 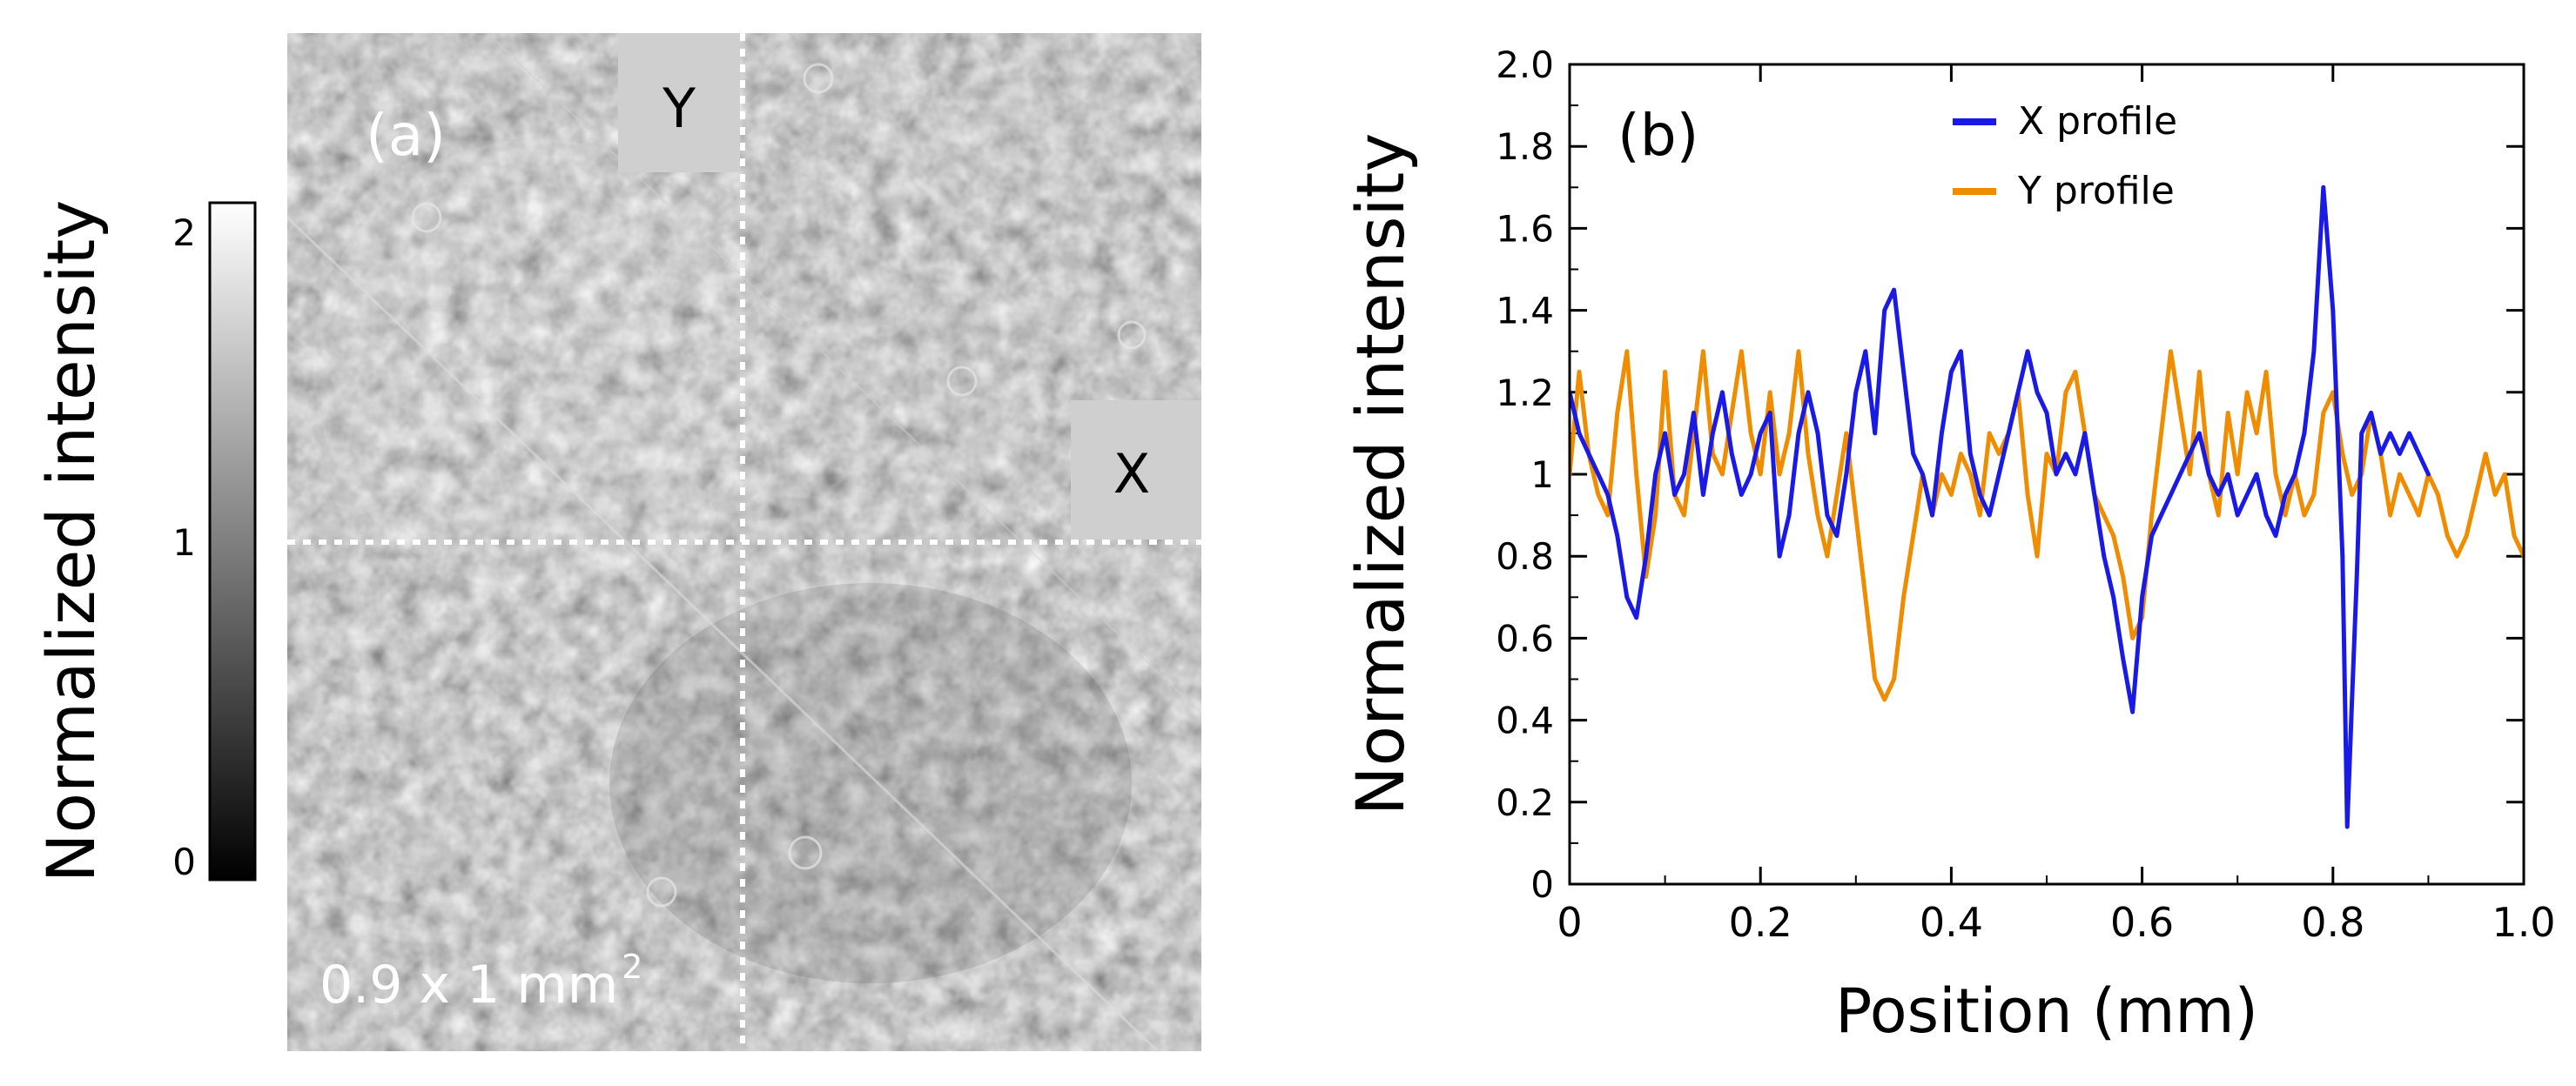 I want to click on legend: X profile Y profile, so click(x=2065, y=156).